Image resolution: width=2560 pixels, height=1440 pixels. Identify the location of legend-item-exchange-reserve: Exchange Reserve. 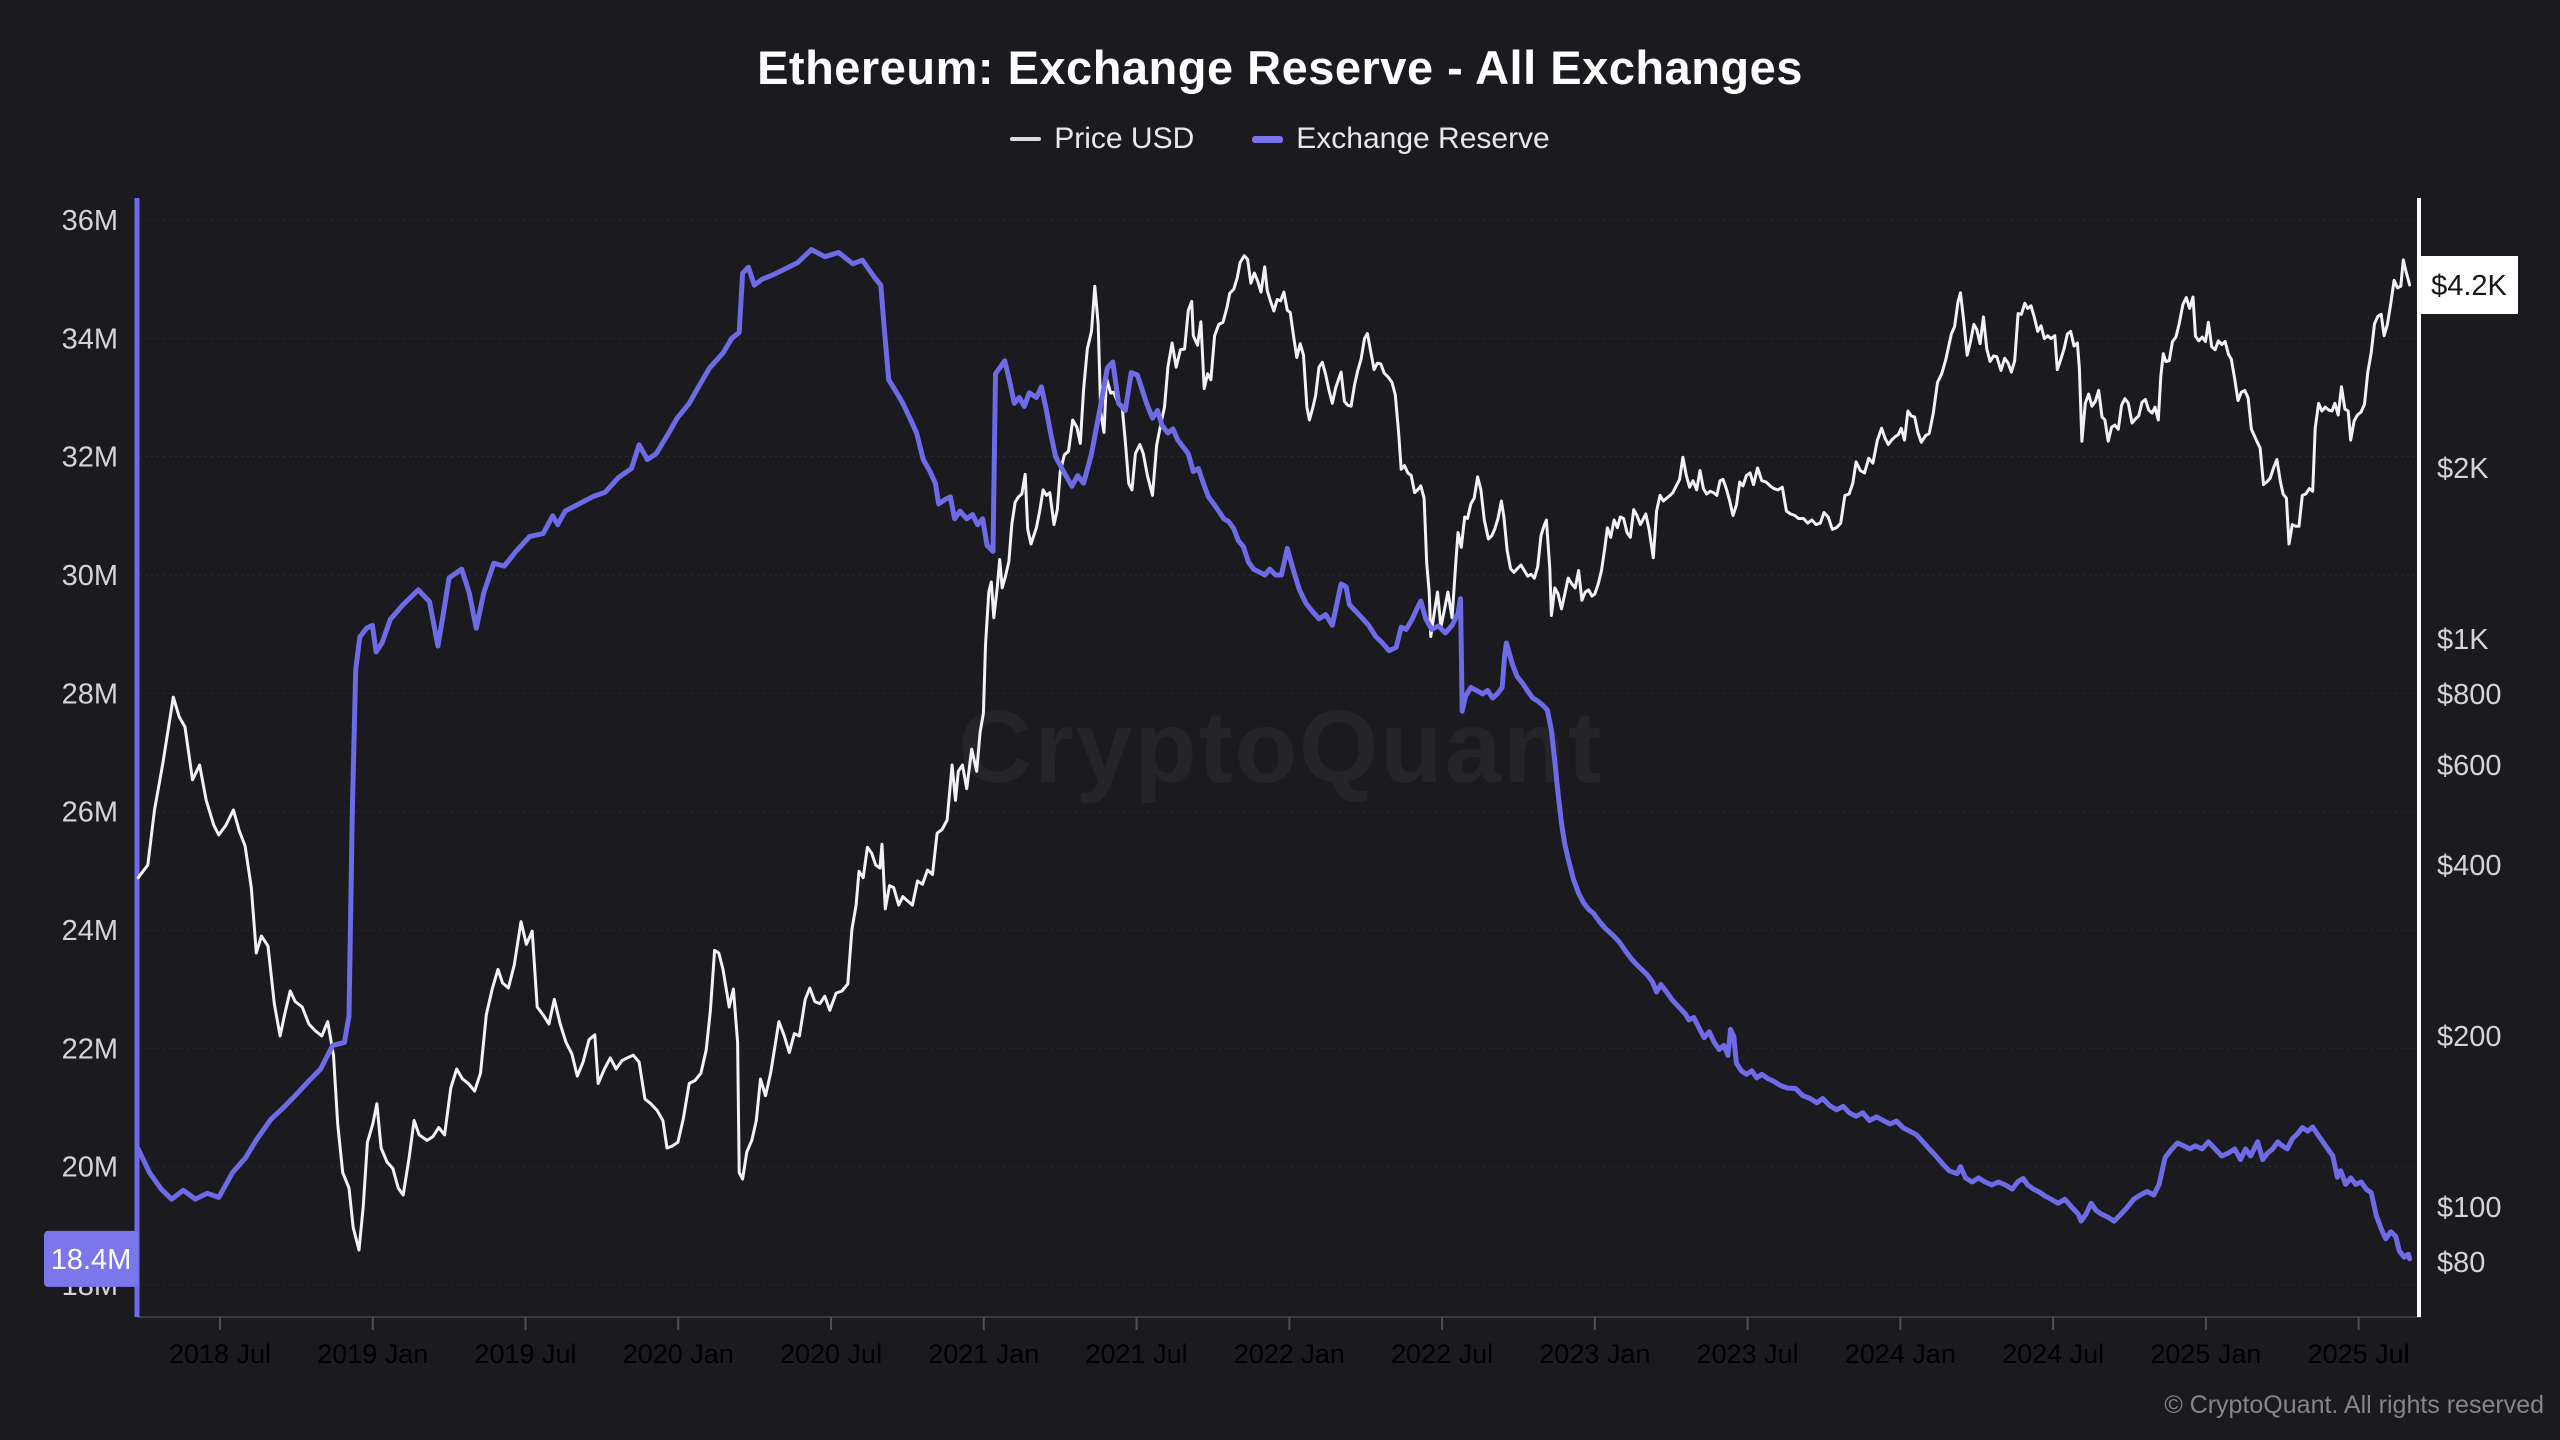
(1401, 139).